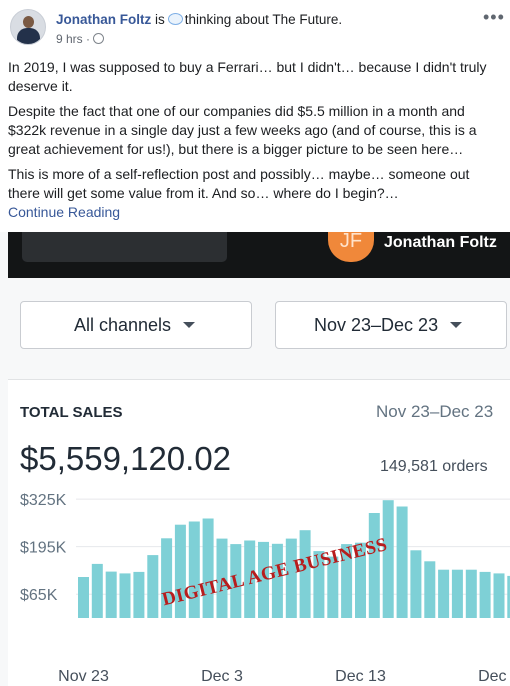 The width and height of the screenshot is (510, 686). Describe the element at coordinates (126, 458) in the screenshot. I see `total-sales-value: $5,559,120.02` at that location.